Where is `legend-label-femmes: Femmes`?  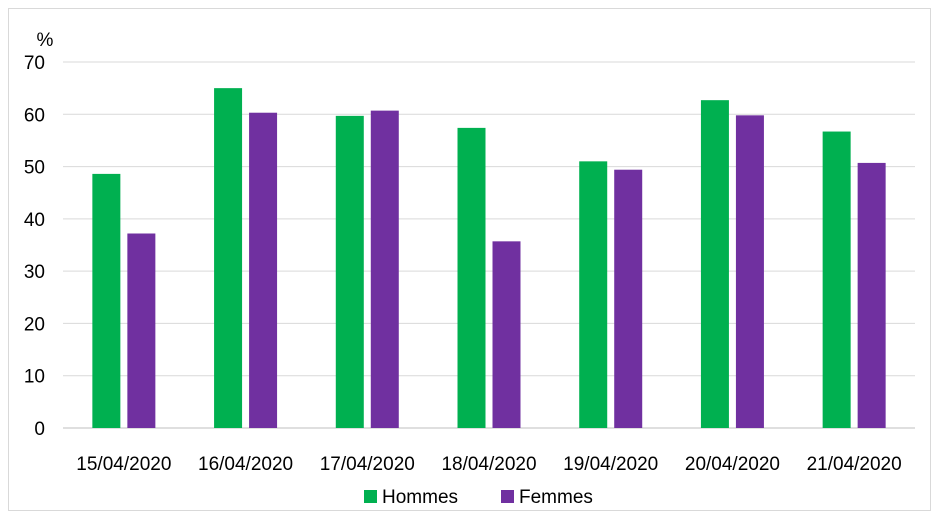 legend-label-femmes: Femmes is located at coordinates (556, 497).